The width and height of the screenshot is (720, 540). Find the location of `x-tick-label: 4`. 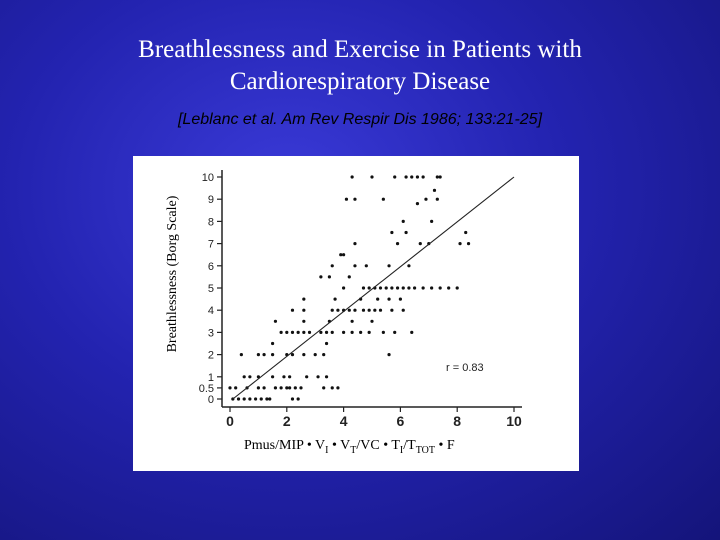

x-tick-label: 4 is located at coordinates (344, 421).